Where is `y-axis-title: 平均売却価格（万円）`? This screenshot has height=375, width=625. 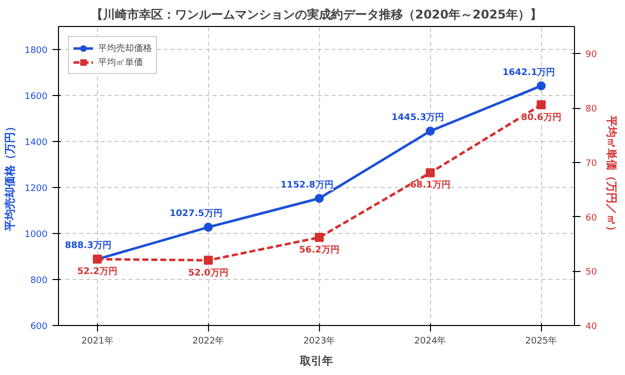 y-axis-title: 平均売却価格（万円） is located at coordinates (10, 176).